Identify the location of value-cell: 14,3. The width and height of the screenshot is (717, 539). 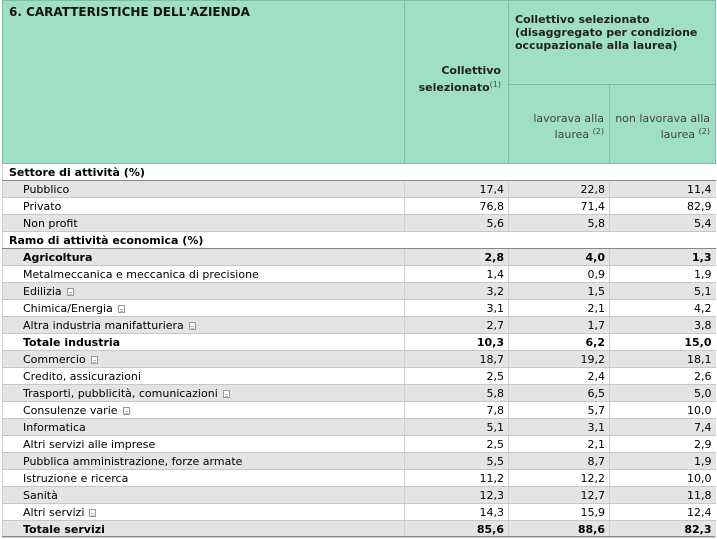
(456, 512).